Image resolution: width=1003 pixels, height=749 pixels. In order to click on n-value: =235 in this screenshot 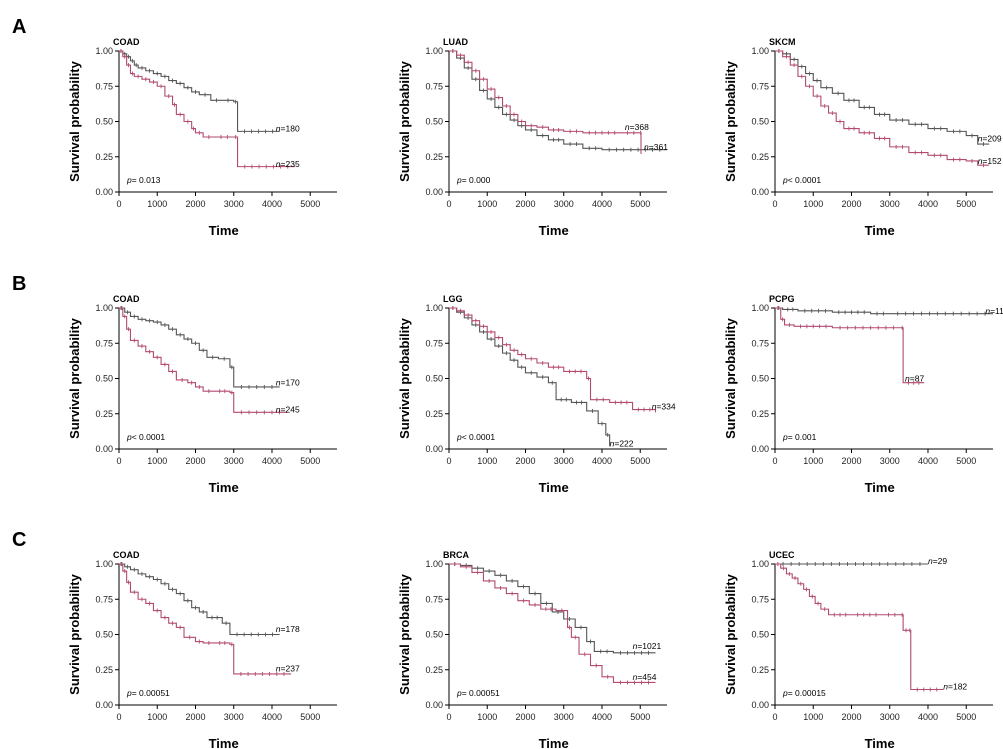, I will do `click(290, 164)`.